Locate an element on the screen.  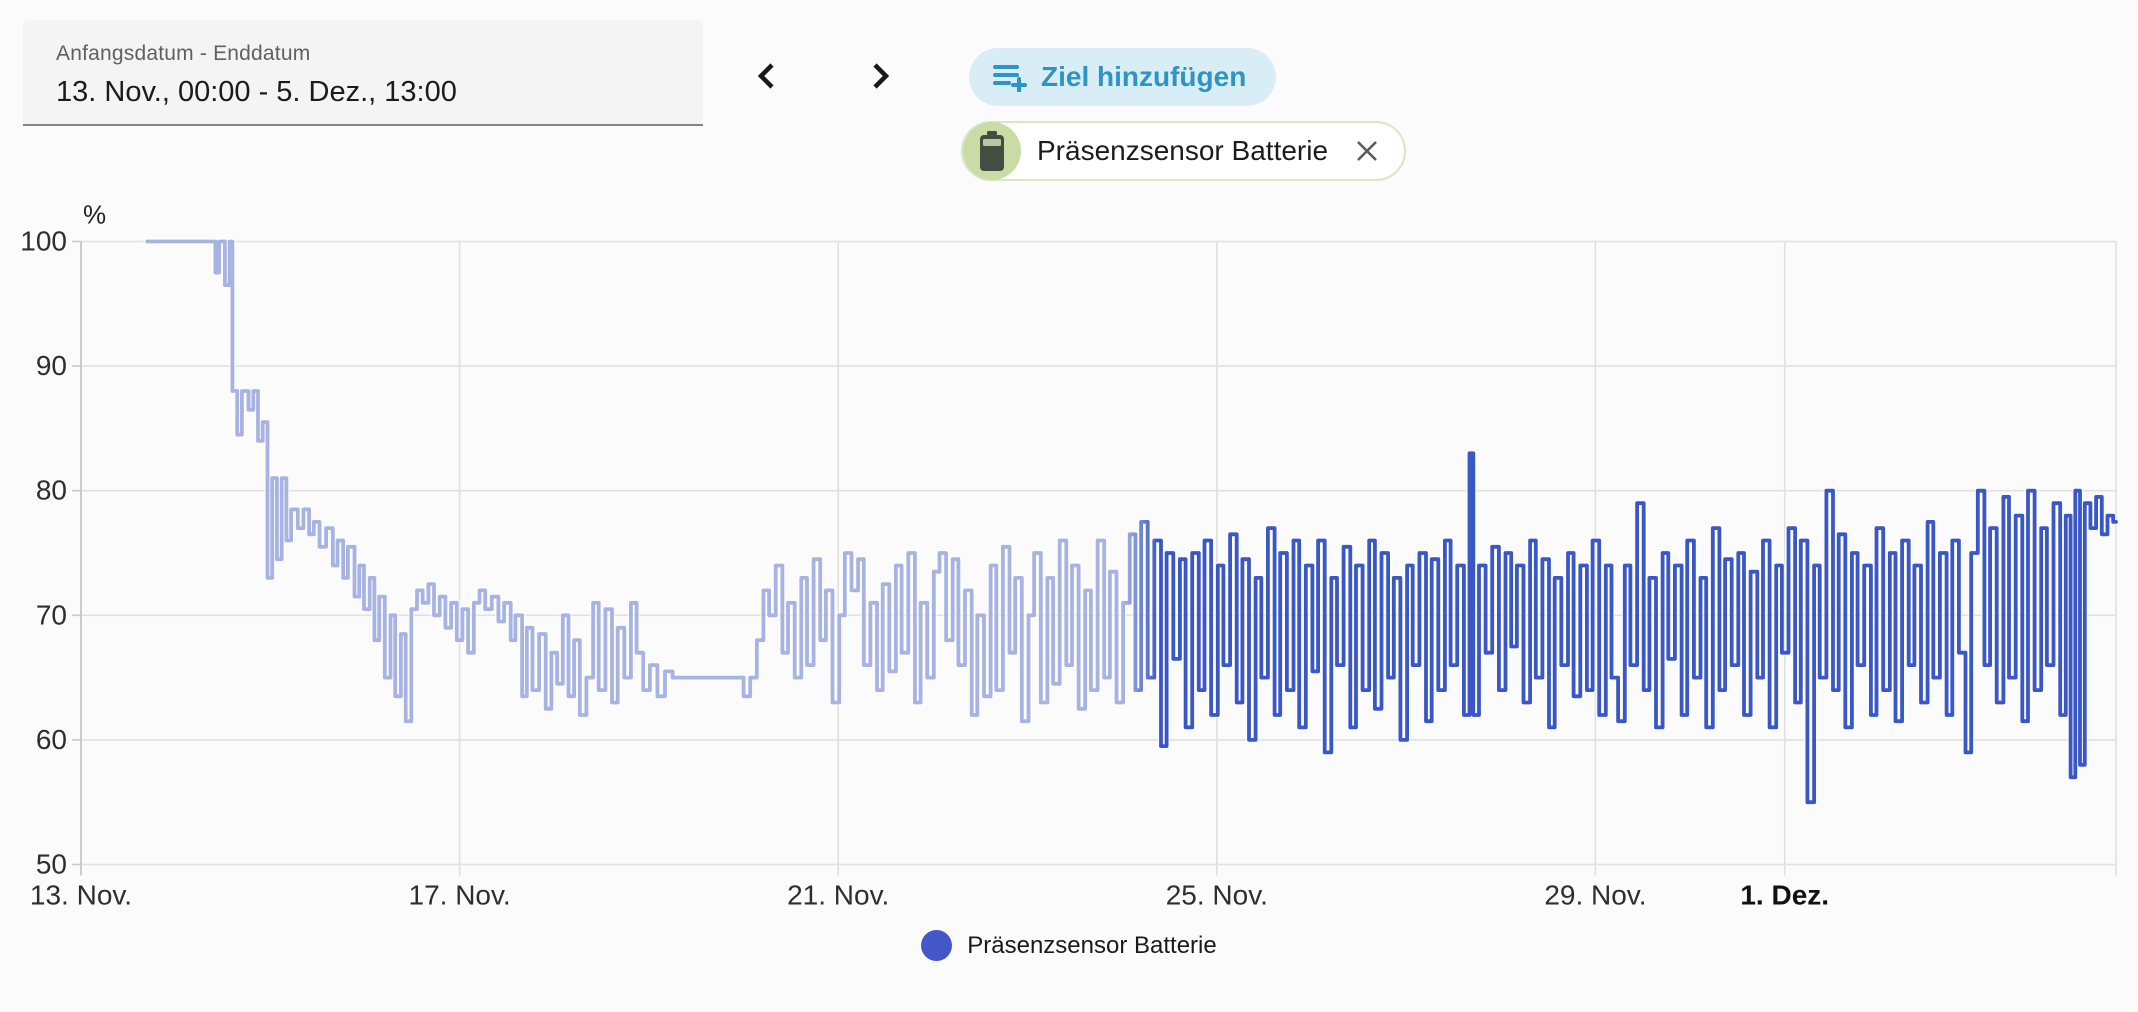
entity-chip-praesenzsensor-batterie: Präsenzsensor Batterie is located at coordinates (1184, 151).